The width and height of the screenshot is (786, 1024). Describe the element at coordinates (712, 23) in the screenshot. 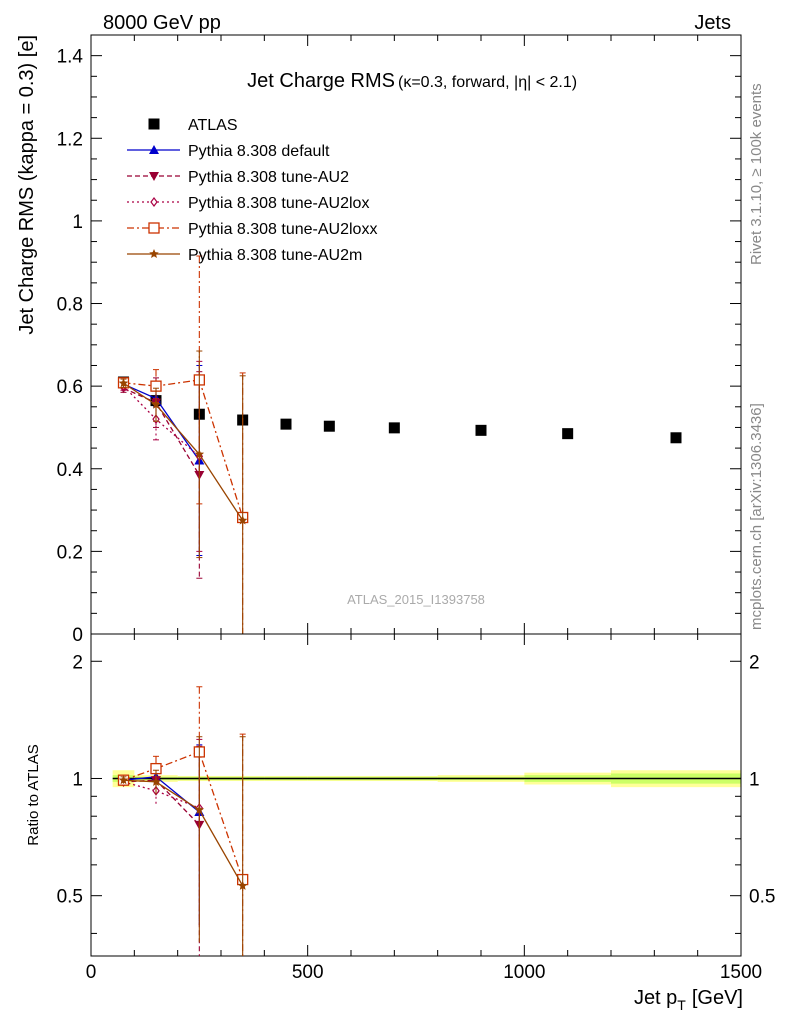

I see `process-label: Jets` at that location.